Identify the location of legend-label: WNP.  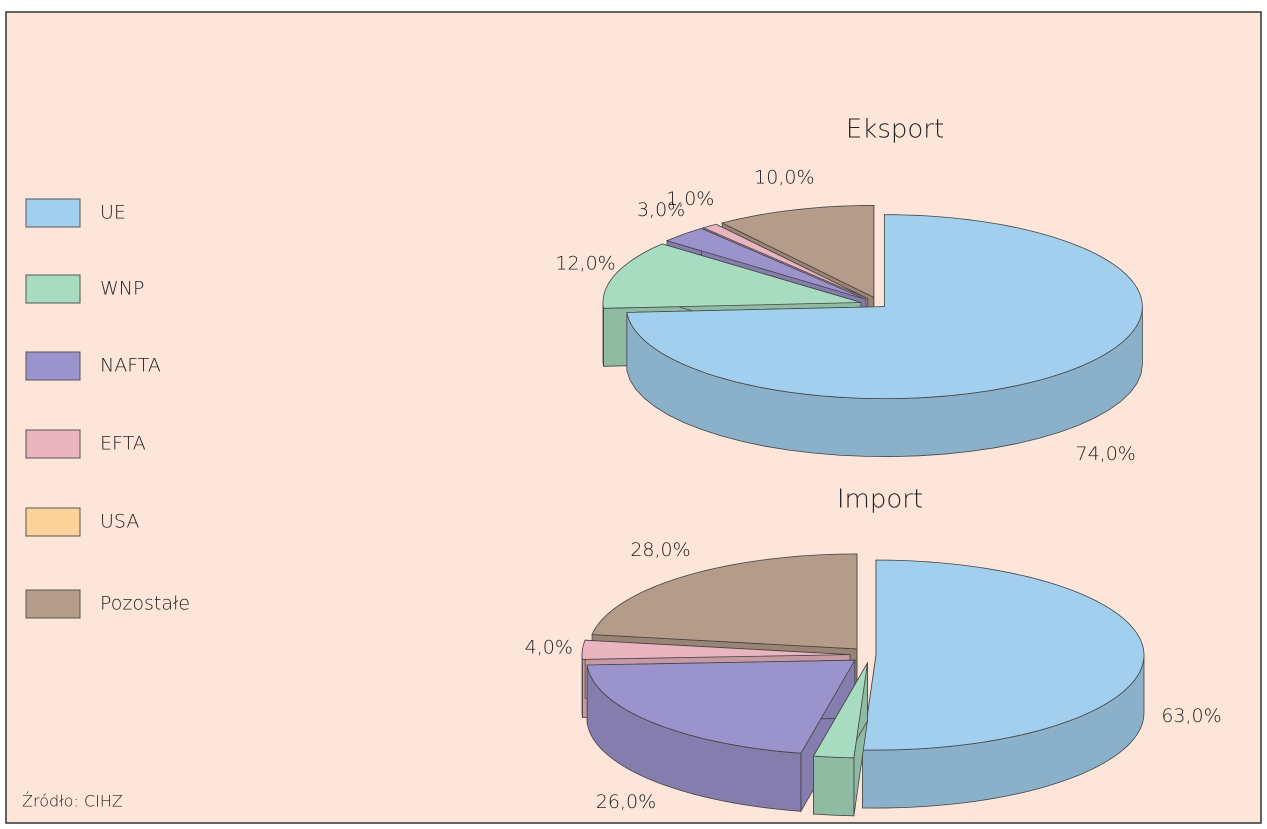
(122, 289).